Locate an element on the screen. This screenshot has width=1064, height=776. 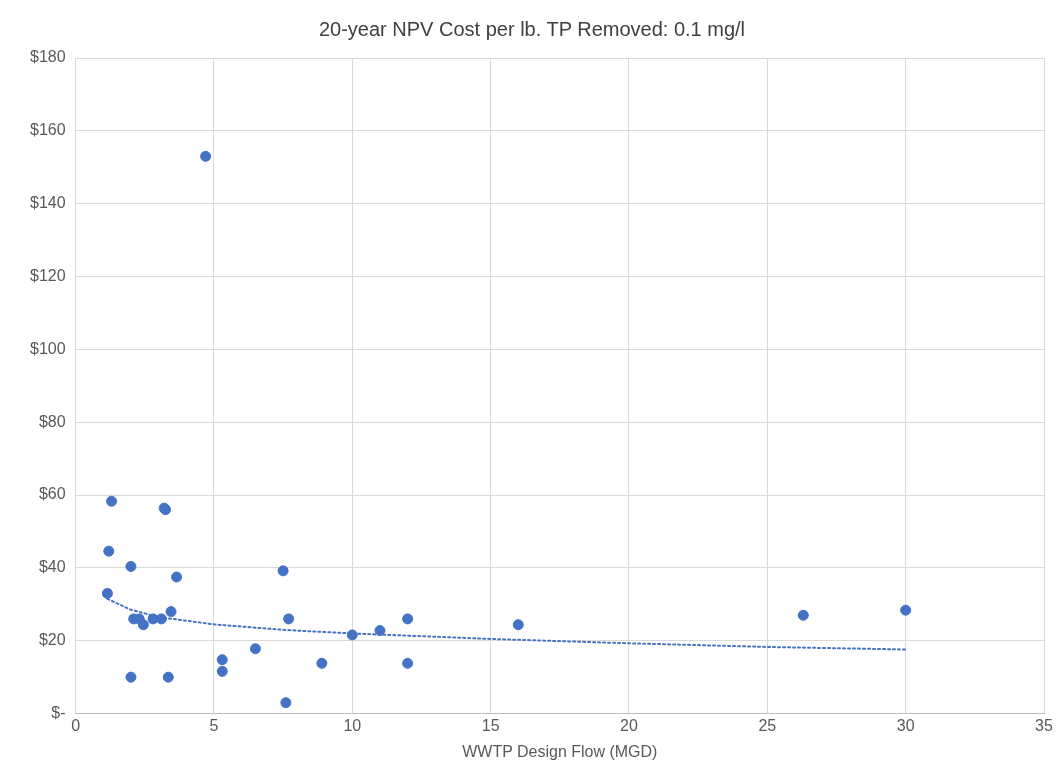
y-tick-label: $- is located at coordinates (58, 713).